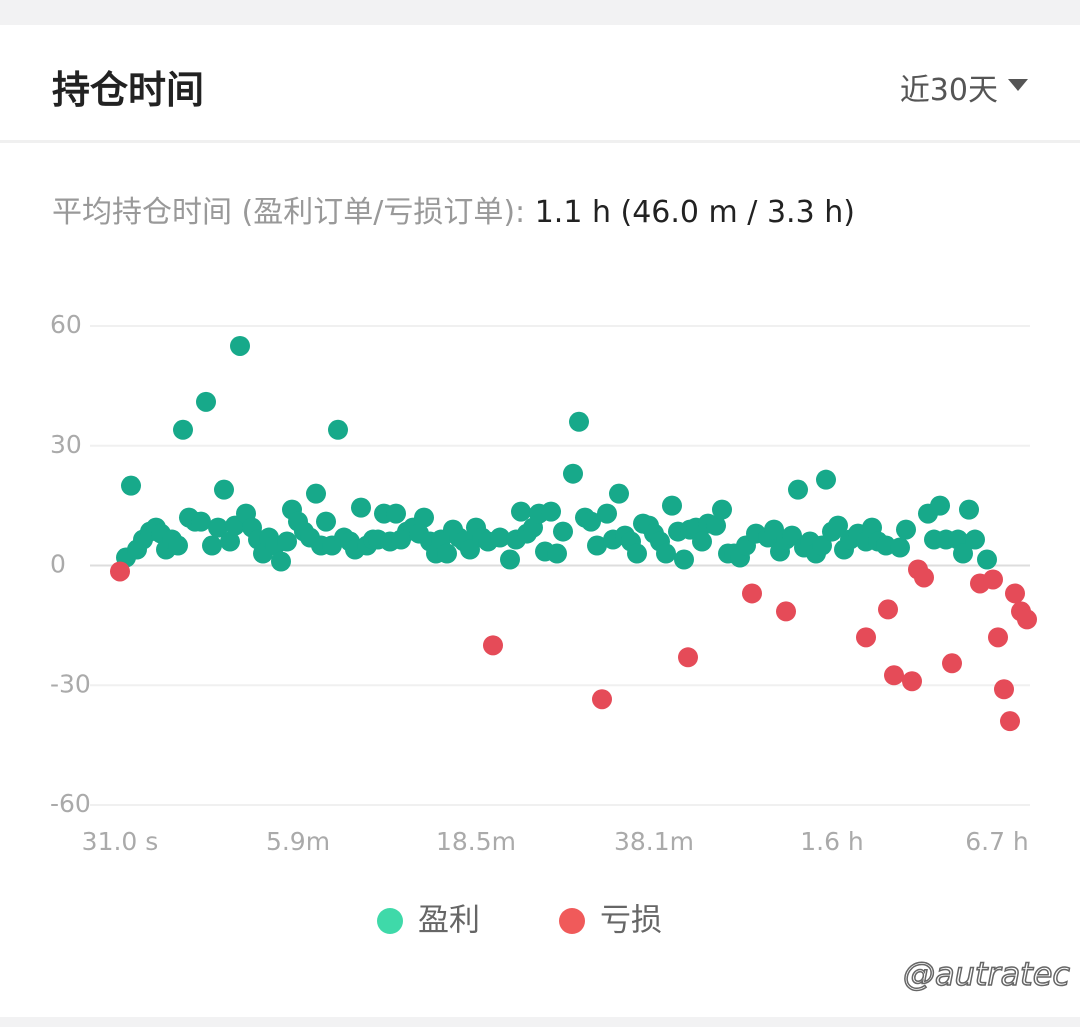 This screenshot has height=1027, width=1080. I want to click on title: 持仓时间, so click(128, 90).